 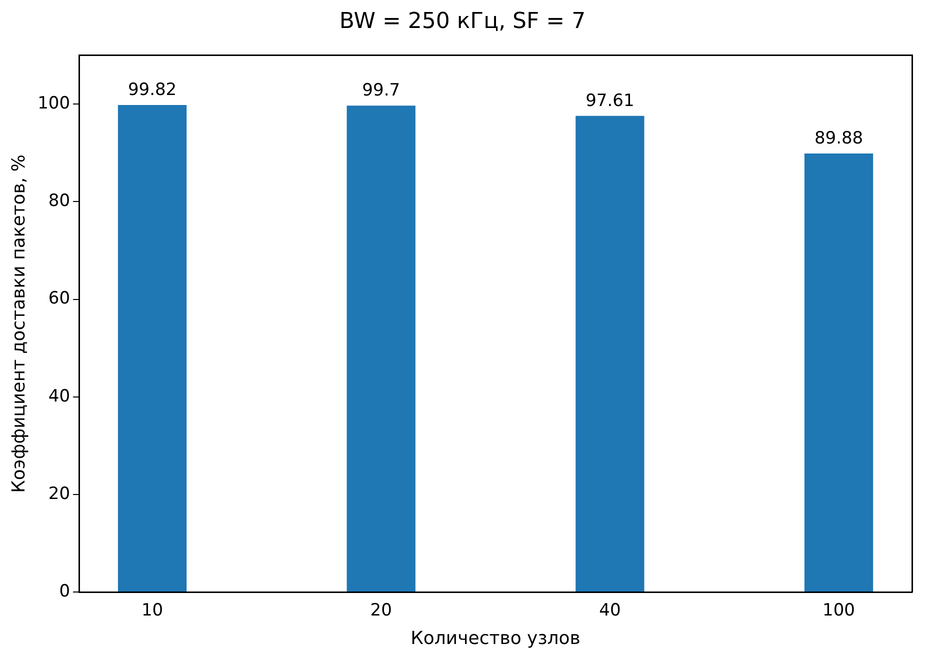 What do you see at coordinates (59, 396) in the screenshot?
I see `y-tick-label: 40` at bounding box center [59, 396].